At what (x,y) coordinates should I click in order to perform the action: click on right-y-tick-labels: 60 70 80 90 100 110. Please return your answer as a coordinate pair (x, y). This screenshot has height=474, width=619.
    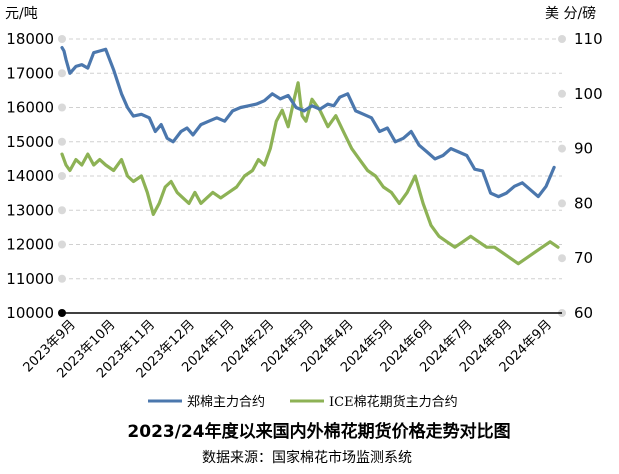
    Looking at the image, I should click on (588, 176).